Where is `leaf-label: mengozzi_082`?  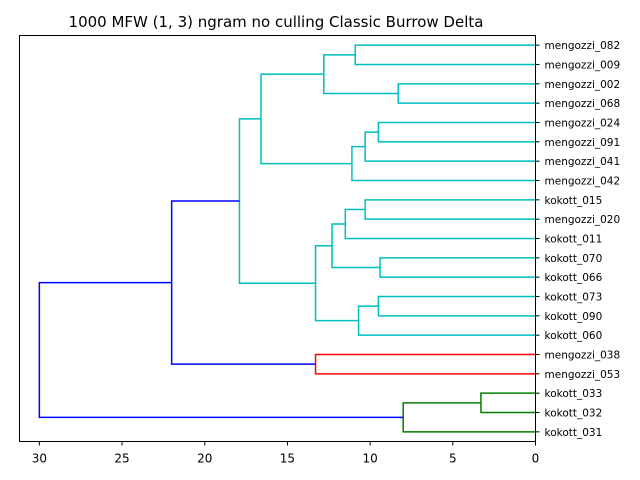
leaf-label: mengozzi_082 is located at coordinates (583, 46).